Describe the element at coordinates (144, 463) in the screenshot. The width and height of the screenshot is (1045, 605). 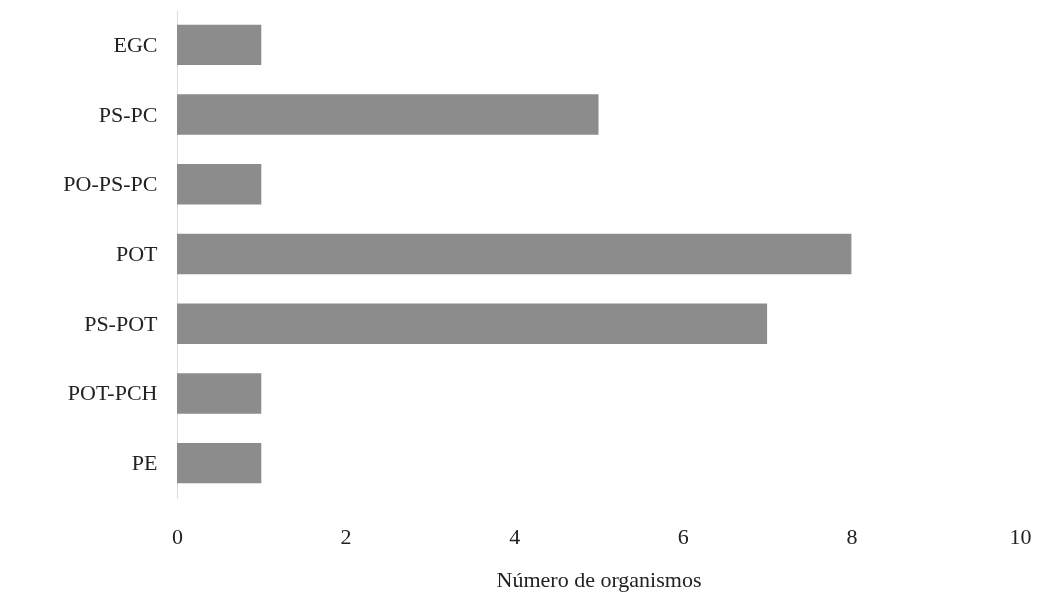
I see `y-tick-label: PE` at that location.